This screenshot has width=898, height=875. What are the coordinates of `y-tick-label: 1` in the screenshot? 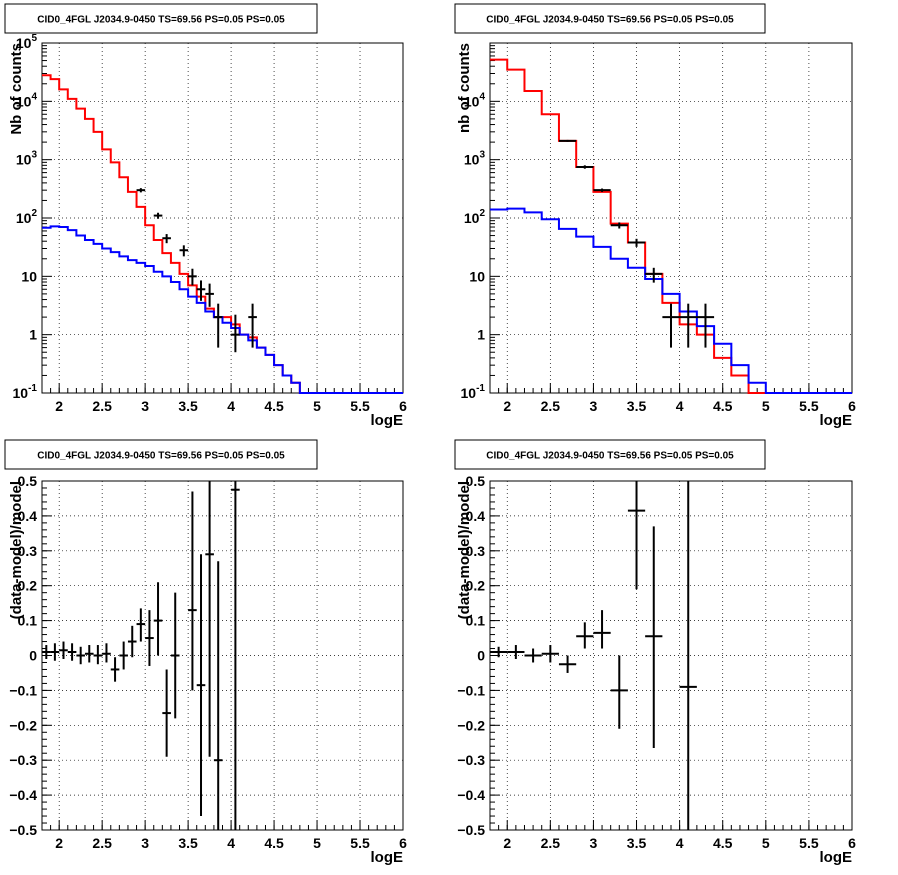 It's located at (481, 335).